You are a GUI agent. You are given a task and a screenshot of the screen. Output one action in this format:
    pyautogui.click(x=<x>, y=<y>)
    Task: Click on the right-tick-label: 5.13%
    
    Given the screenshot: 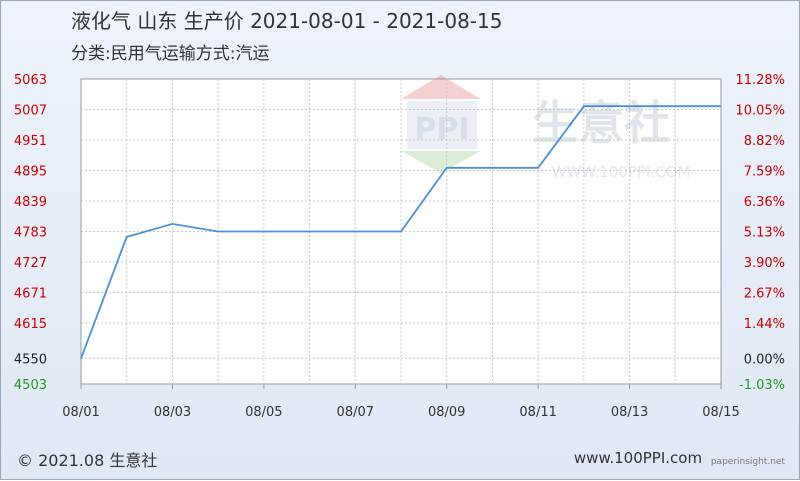 What is the action you would take?
    pyautogui.click(x=764, y=233)
    